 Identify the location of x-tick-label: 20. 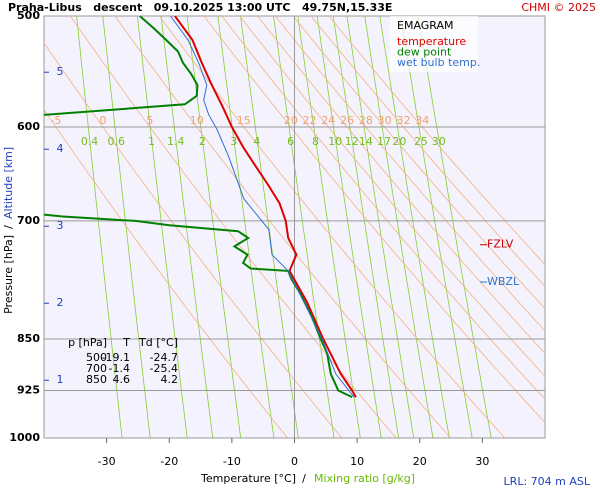
(420, 461).